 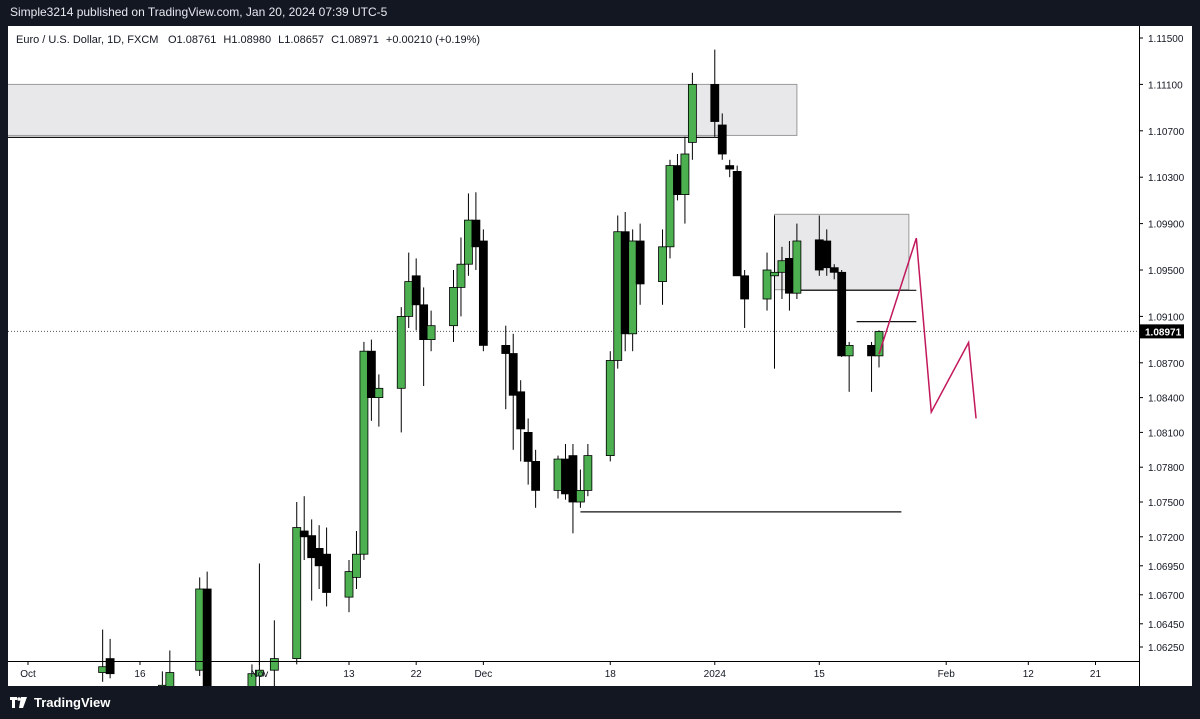 I want to click on price-tick-label: 1.08400, so click(x=1166, y=399).